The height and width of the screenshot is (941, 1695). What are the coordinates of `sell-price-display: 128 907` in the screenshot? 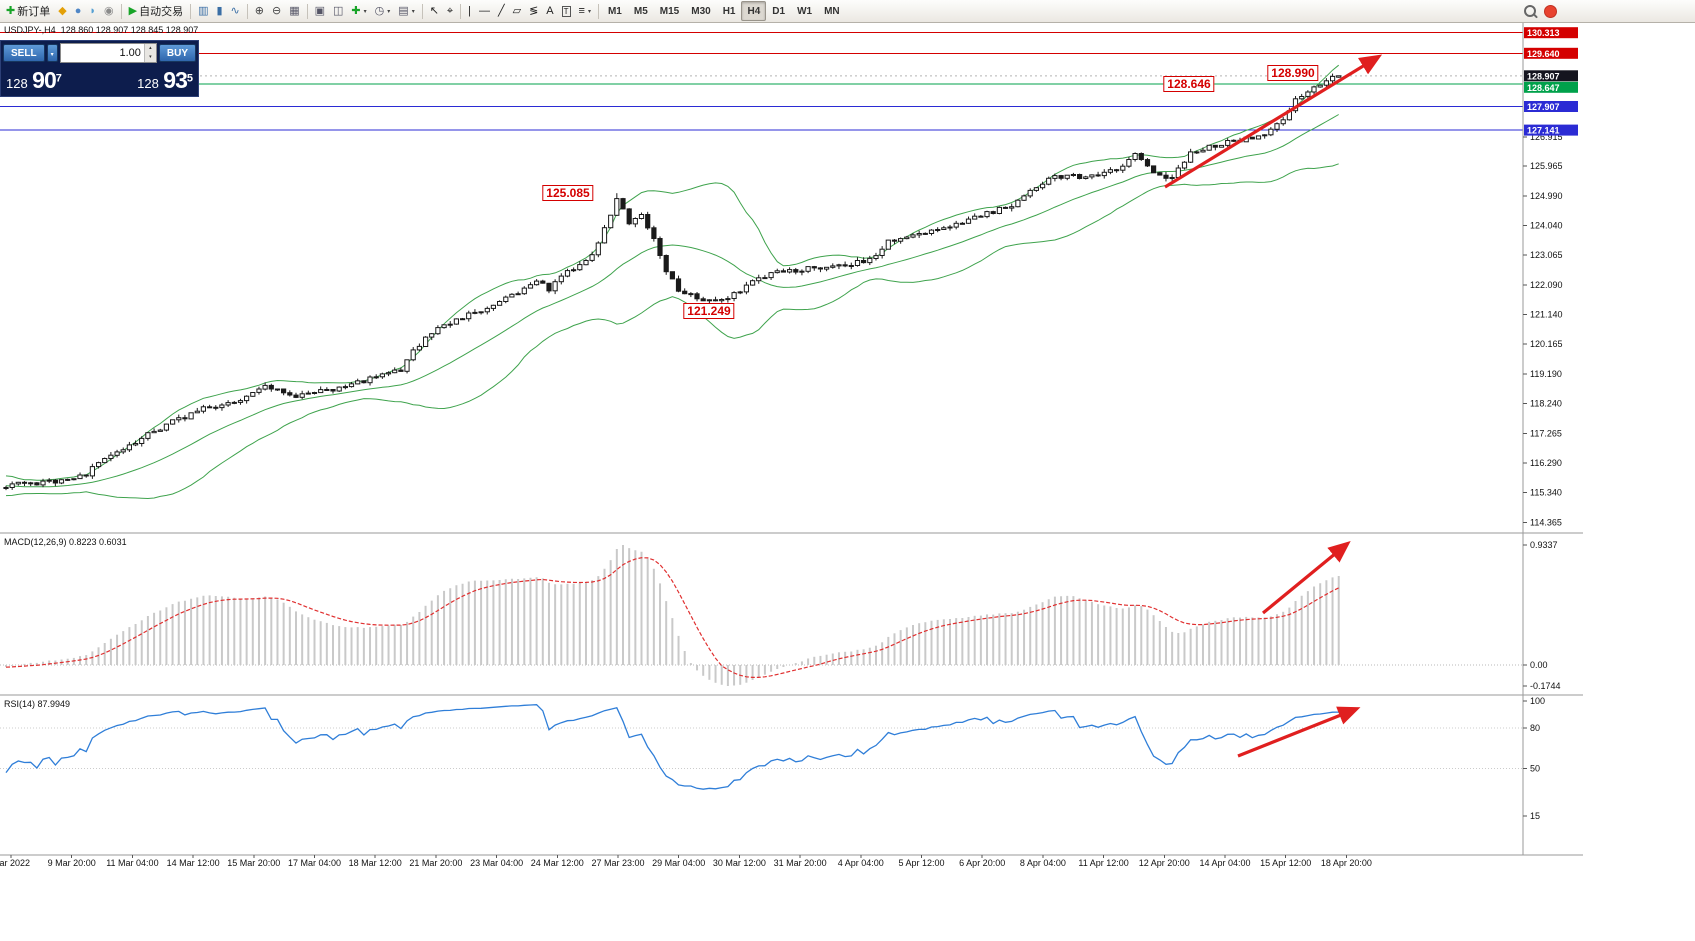 It's located at (34, 80).